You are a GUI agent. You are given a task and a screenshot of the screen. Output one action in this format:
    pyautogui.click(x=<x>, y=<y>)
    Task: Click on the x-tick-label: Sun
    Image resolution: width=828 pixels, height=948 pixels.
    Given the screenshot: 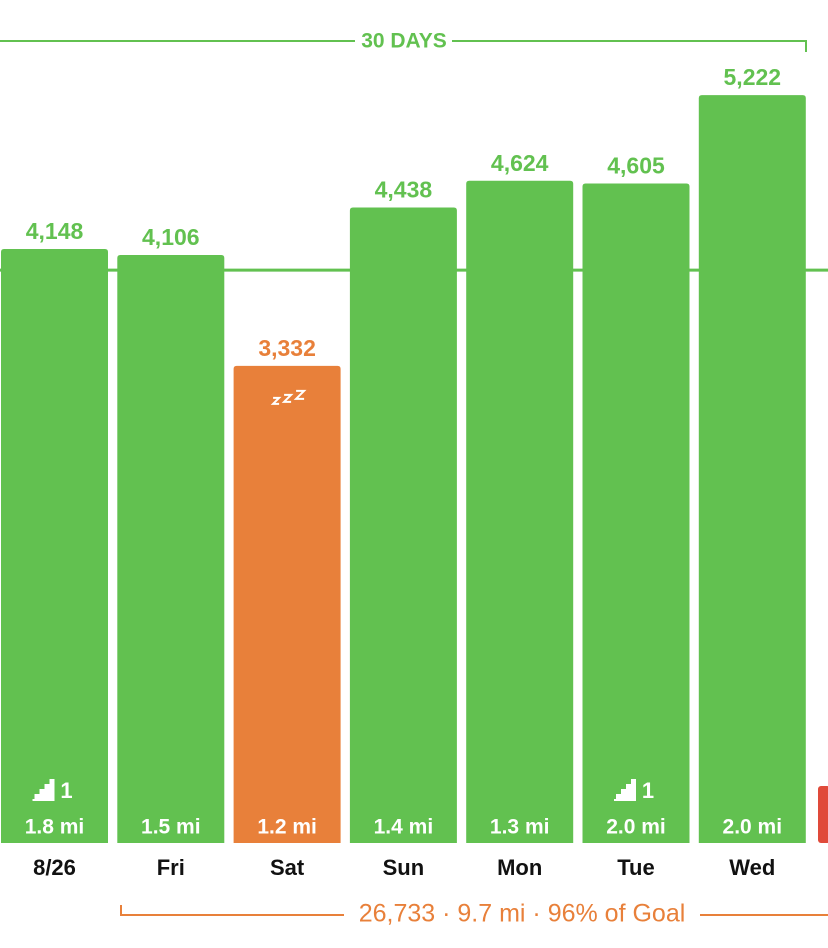 What is the action you would take?
    pyautogui.click(x=404, y=867)
    